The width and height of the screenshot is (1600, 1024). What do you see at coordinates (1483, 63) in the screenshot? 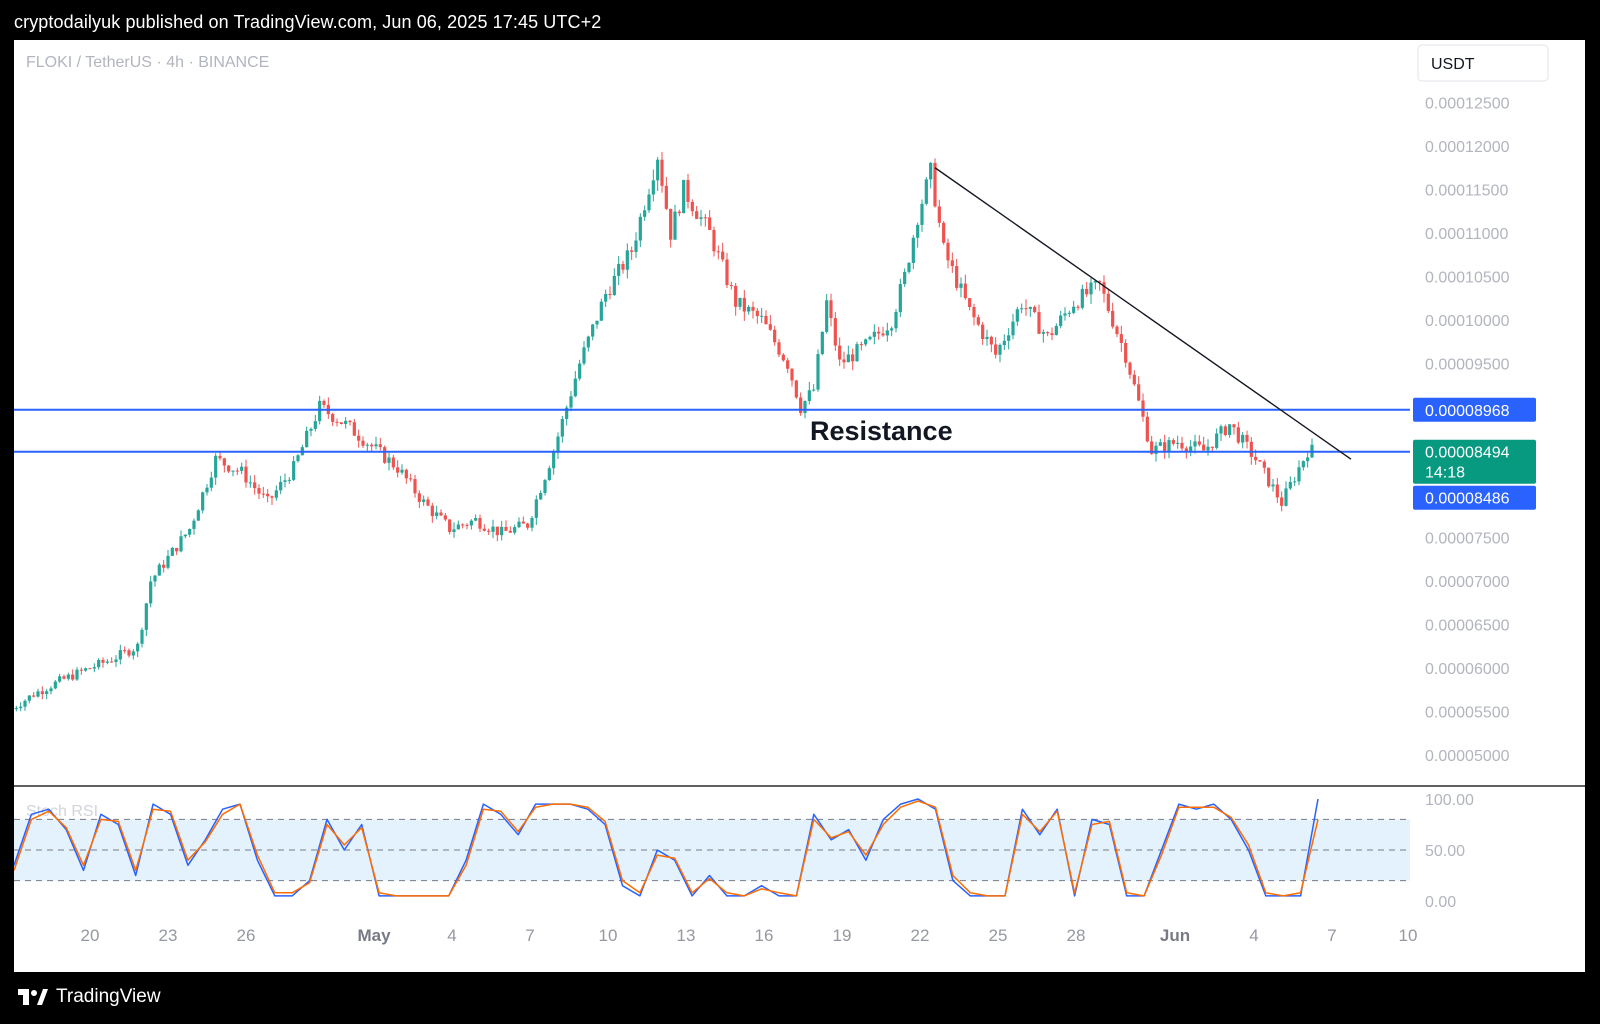
I see `currency-box` at bounding box center [1483, 63].